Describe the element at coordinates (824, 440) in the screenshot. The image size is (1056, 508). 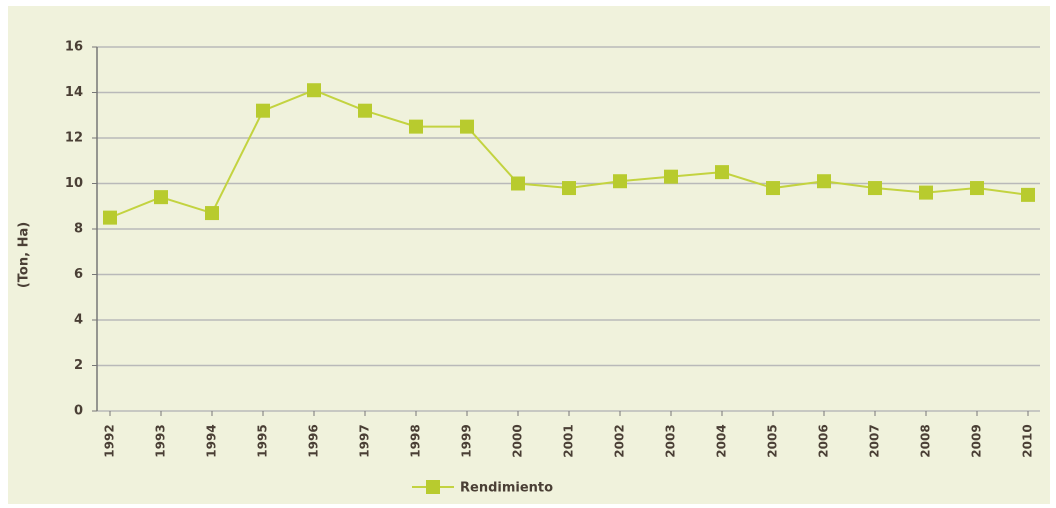
I see `x-tick-label: 2006` at that location.